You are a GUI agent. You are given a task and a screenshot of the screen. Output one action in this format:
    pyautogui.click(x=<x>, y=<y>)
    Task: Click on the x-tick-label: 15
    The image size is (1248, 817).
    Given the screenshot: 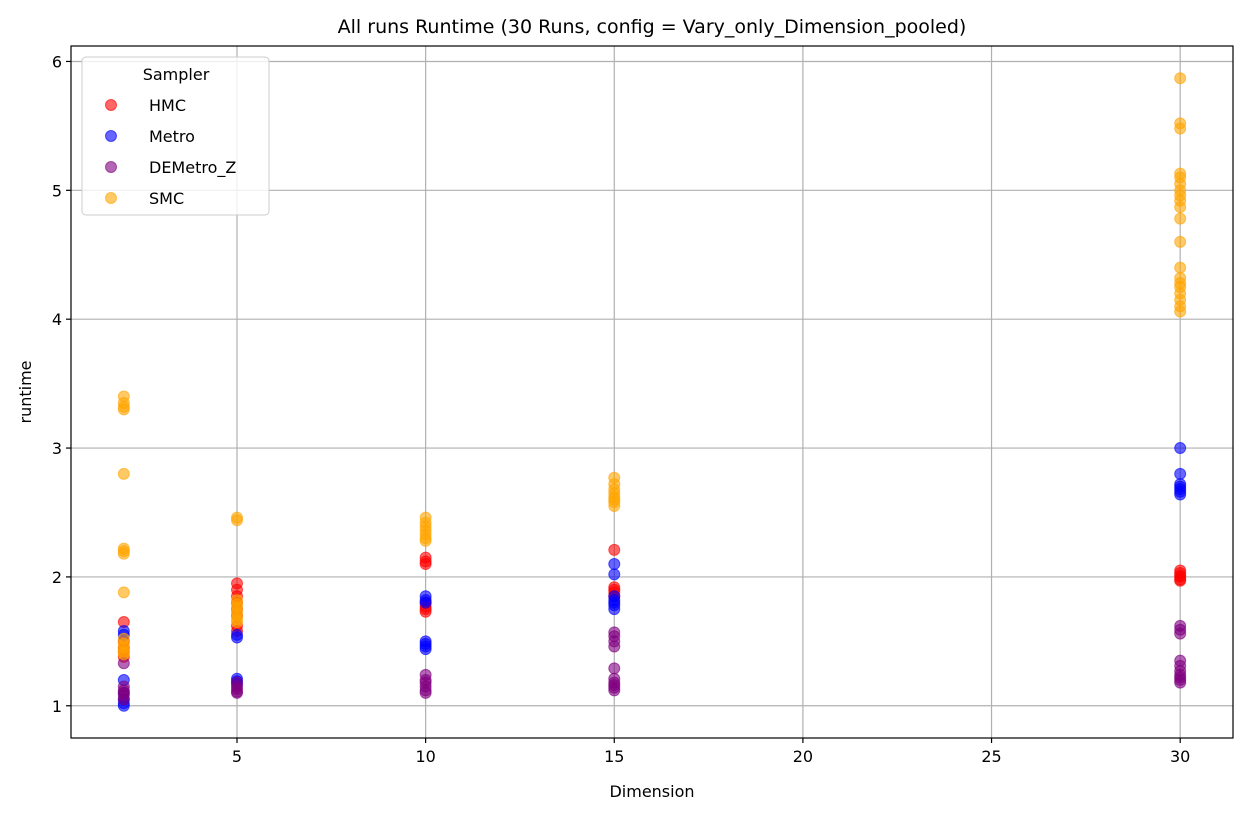 What is the action you would take?
    pyautogui.click(x=614, y=756)
    